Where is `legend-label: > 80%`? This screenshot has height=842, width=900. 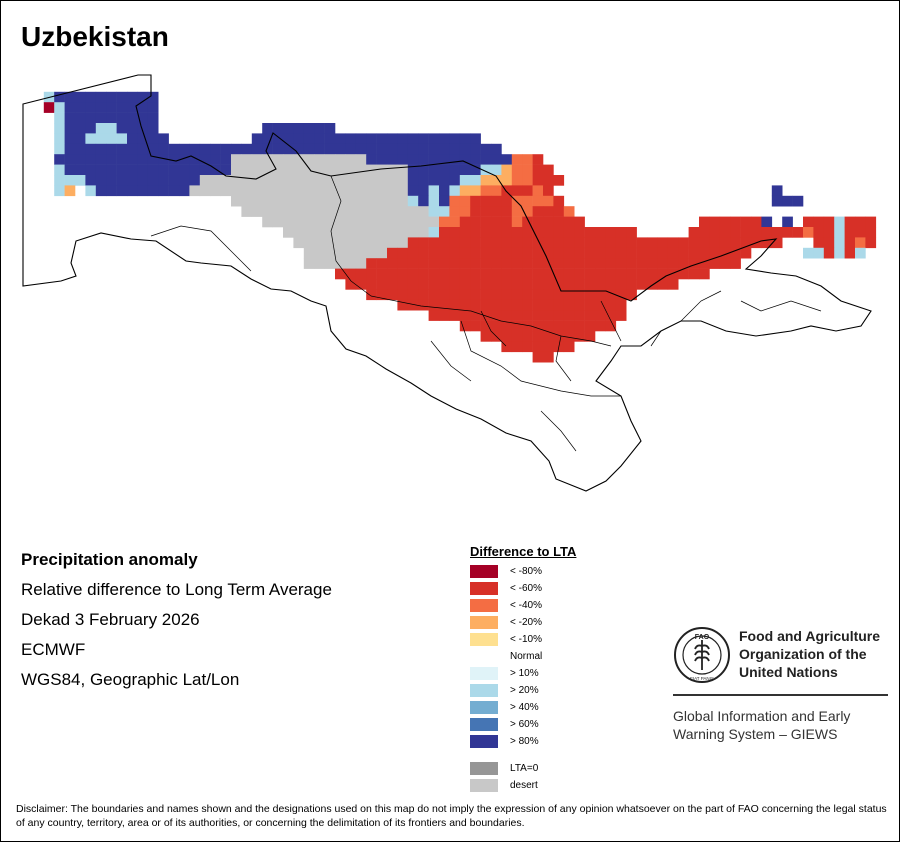
legend-label: > 80% is located at coordinates (524, 741).